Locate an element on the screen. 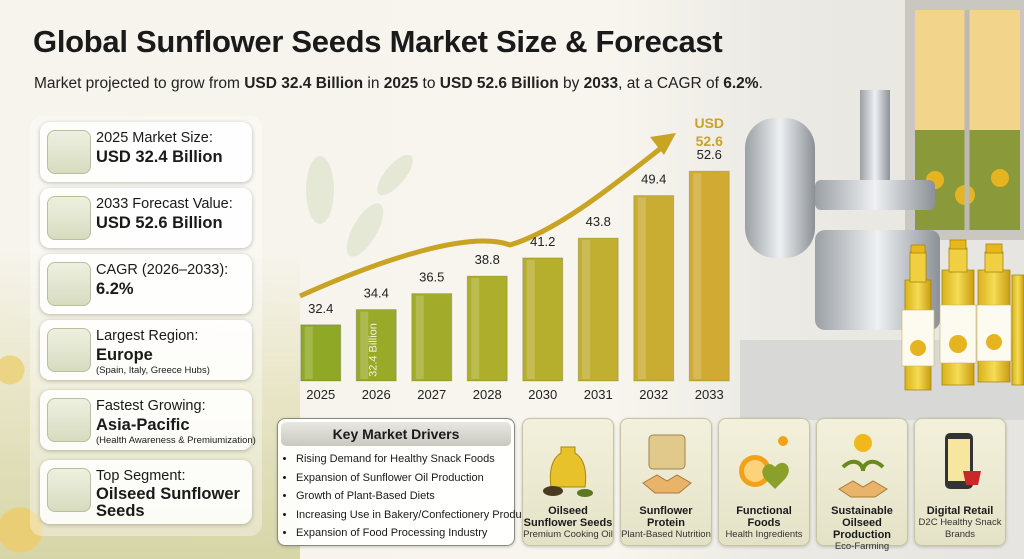  driver-item: Expansion of Food Processing Industry is located at coordinates (405, 533).